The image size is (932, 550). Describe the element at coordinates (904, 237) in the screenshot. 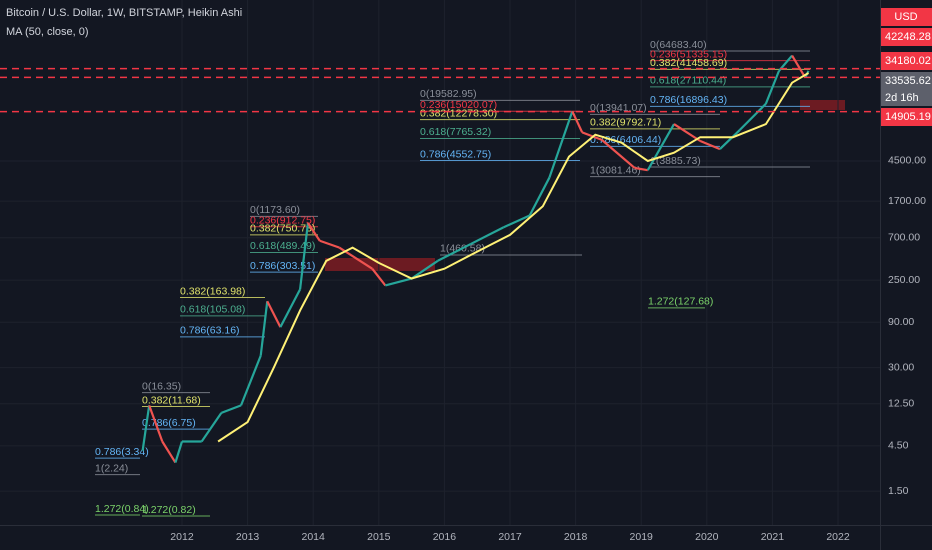

I see `y-tick-label: 700.00` at that location.